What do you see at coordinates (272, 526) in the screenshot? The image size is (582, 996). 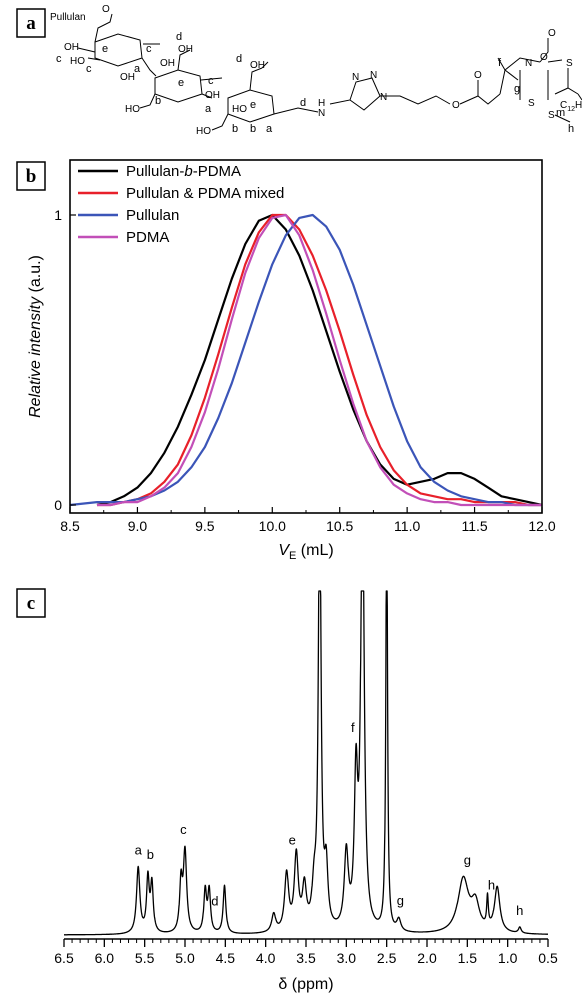 I see `sec-x-tick-label-3: 10.0` at bounding box center [272, 526].